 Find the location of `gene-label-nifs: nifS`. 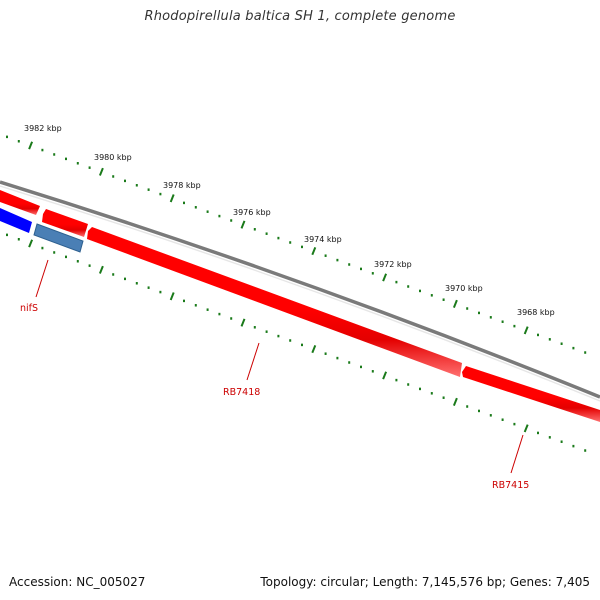

gene-label-nifs: nifS is located at coordinates (29, 308).